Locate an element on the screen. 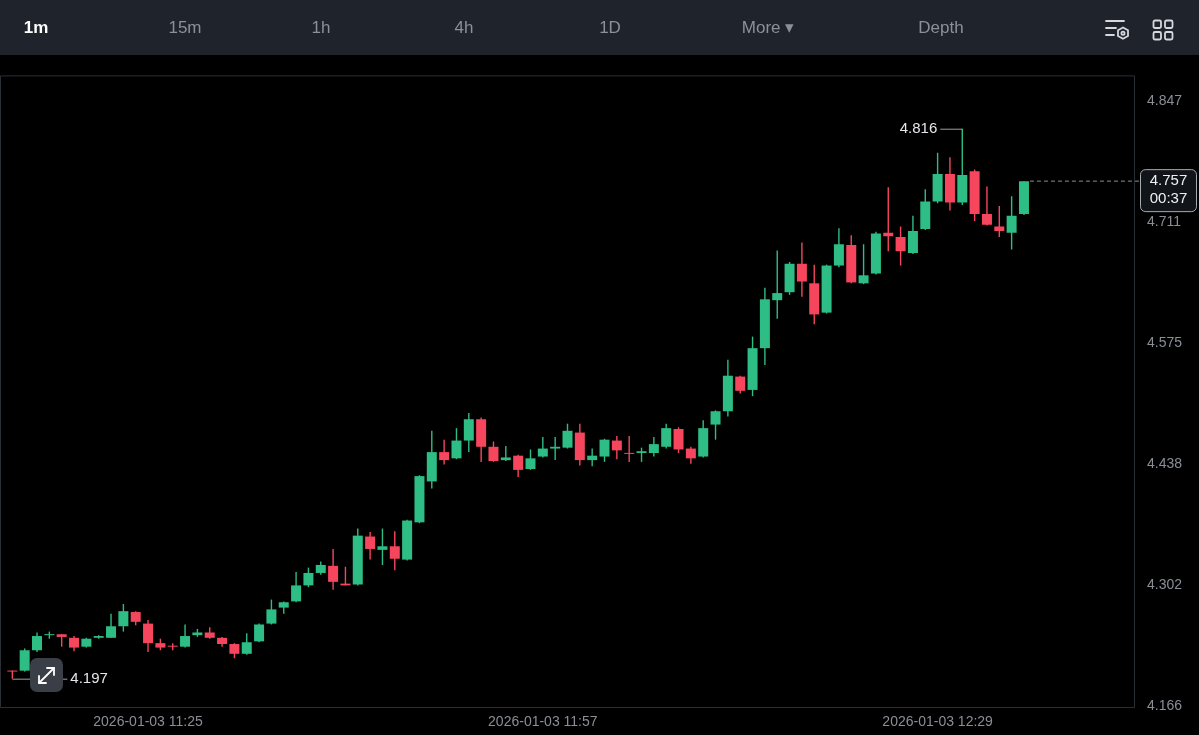  text: 1D is located at coordinates (610, 28).